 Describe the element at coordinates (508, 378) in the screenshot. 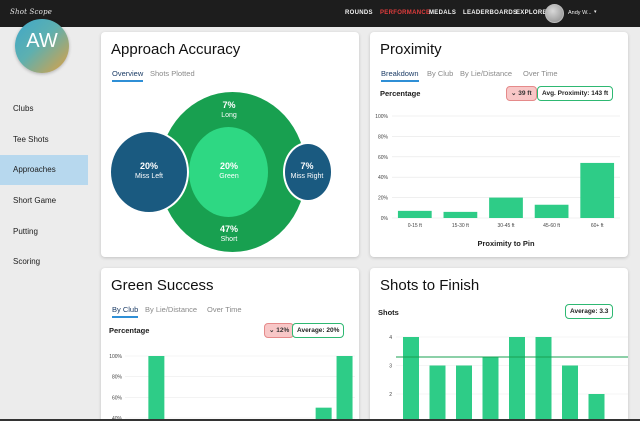

I see `shots-to-finish-chart: 2 3 4` at that location.